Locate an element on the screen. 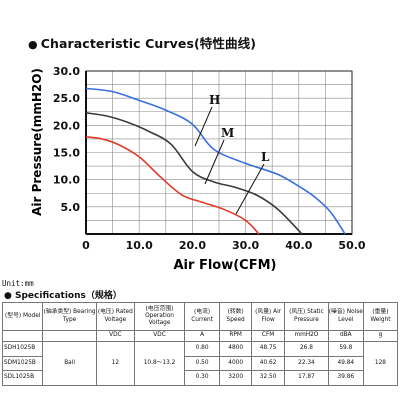 Image resolution: width=400 pixels, height=400 pixels. unit-cell: A is located at coordinates (202, 336).